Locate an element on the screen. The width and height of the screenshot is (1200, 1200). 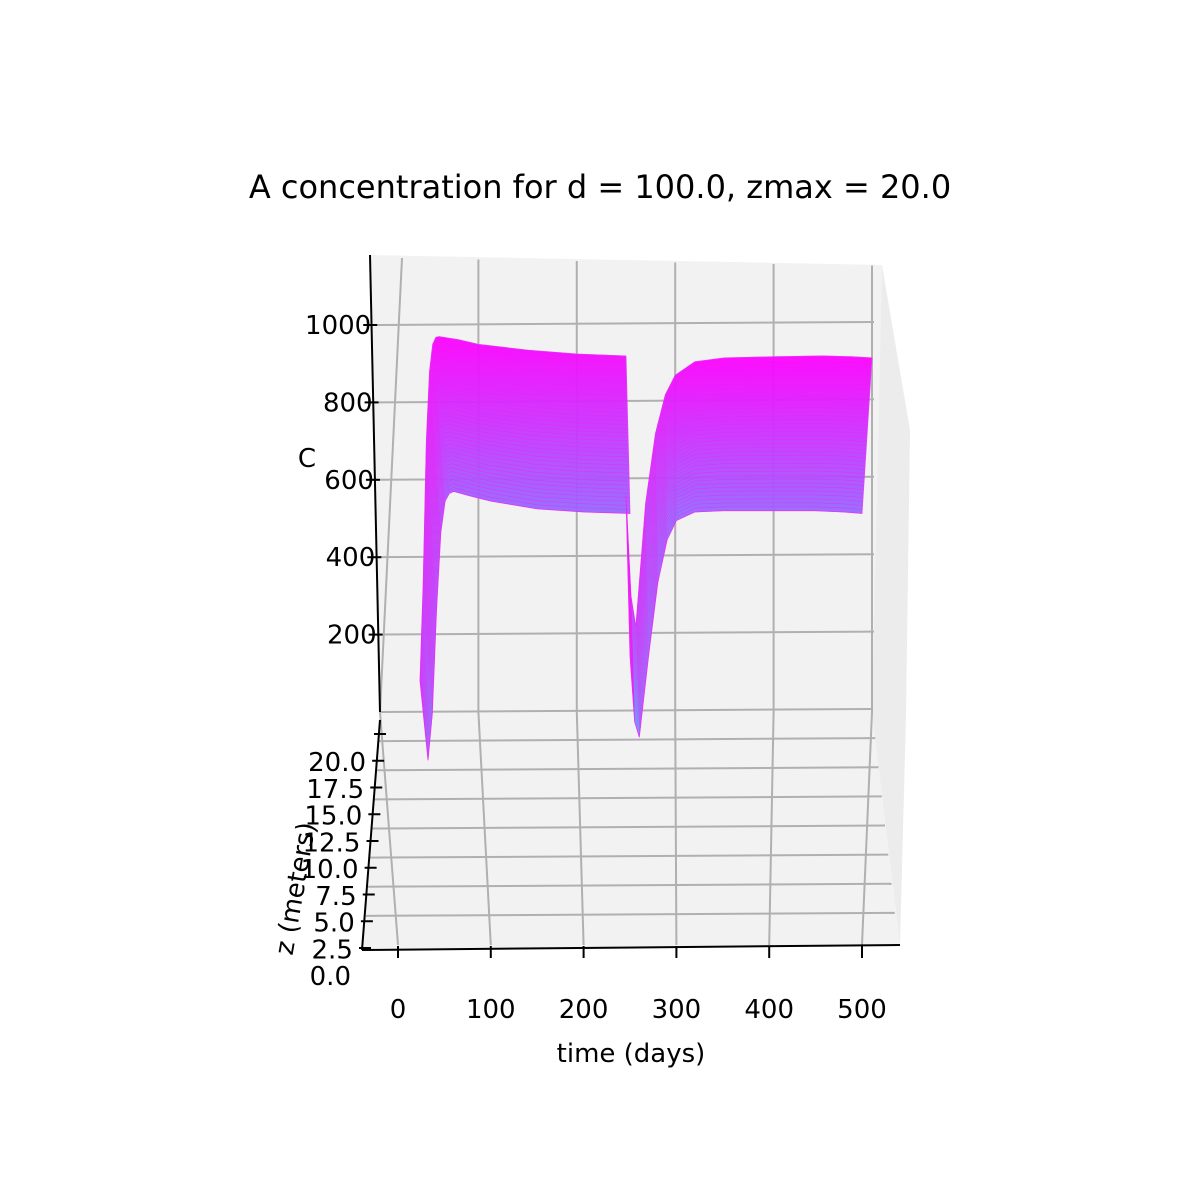
x-tick-label: 400 is located at coordinates (769, 1010).